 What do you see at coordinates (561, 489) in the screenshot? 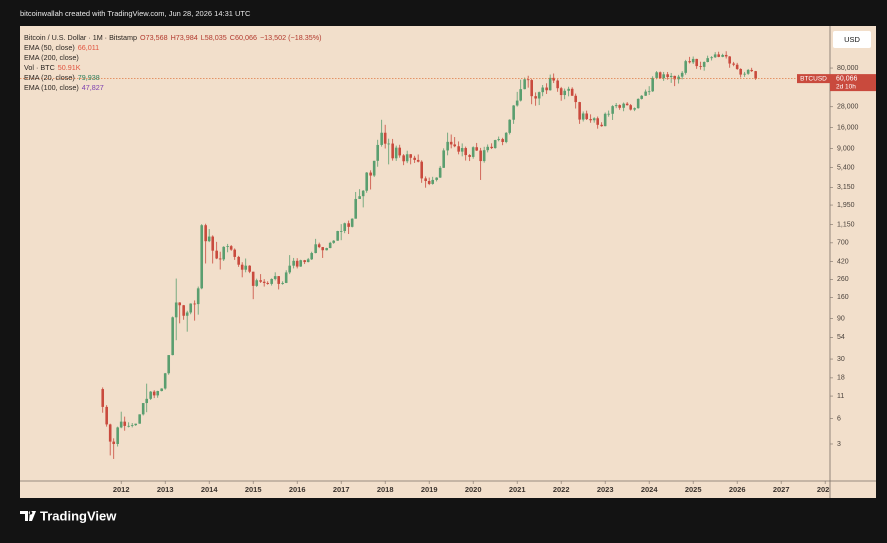
I see `x-tick-label: 2022` at bounding box center [561, 489].